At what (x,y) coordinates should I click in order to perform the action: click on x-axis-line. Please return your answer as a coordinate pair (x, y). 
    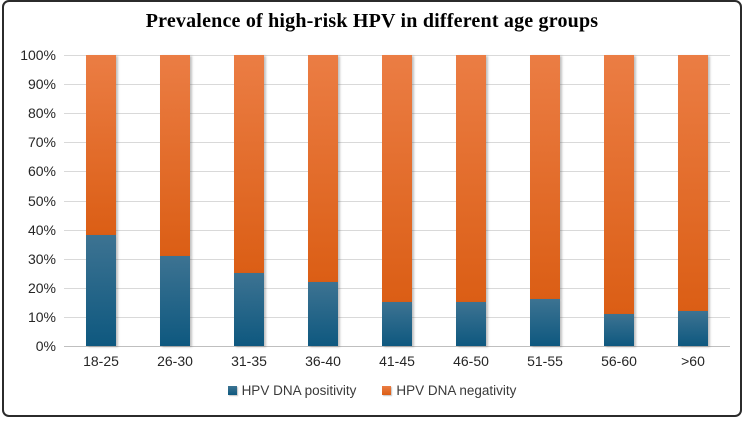
    Looking at the image, I should click on (397, 346).